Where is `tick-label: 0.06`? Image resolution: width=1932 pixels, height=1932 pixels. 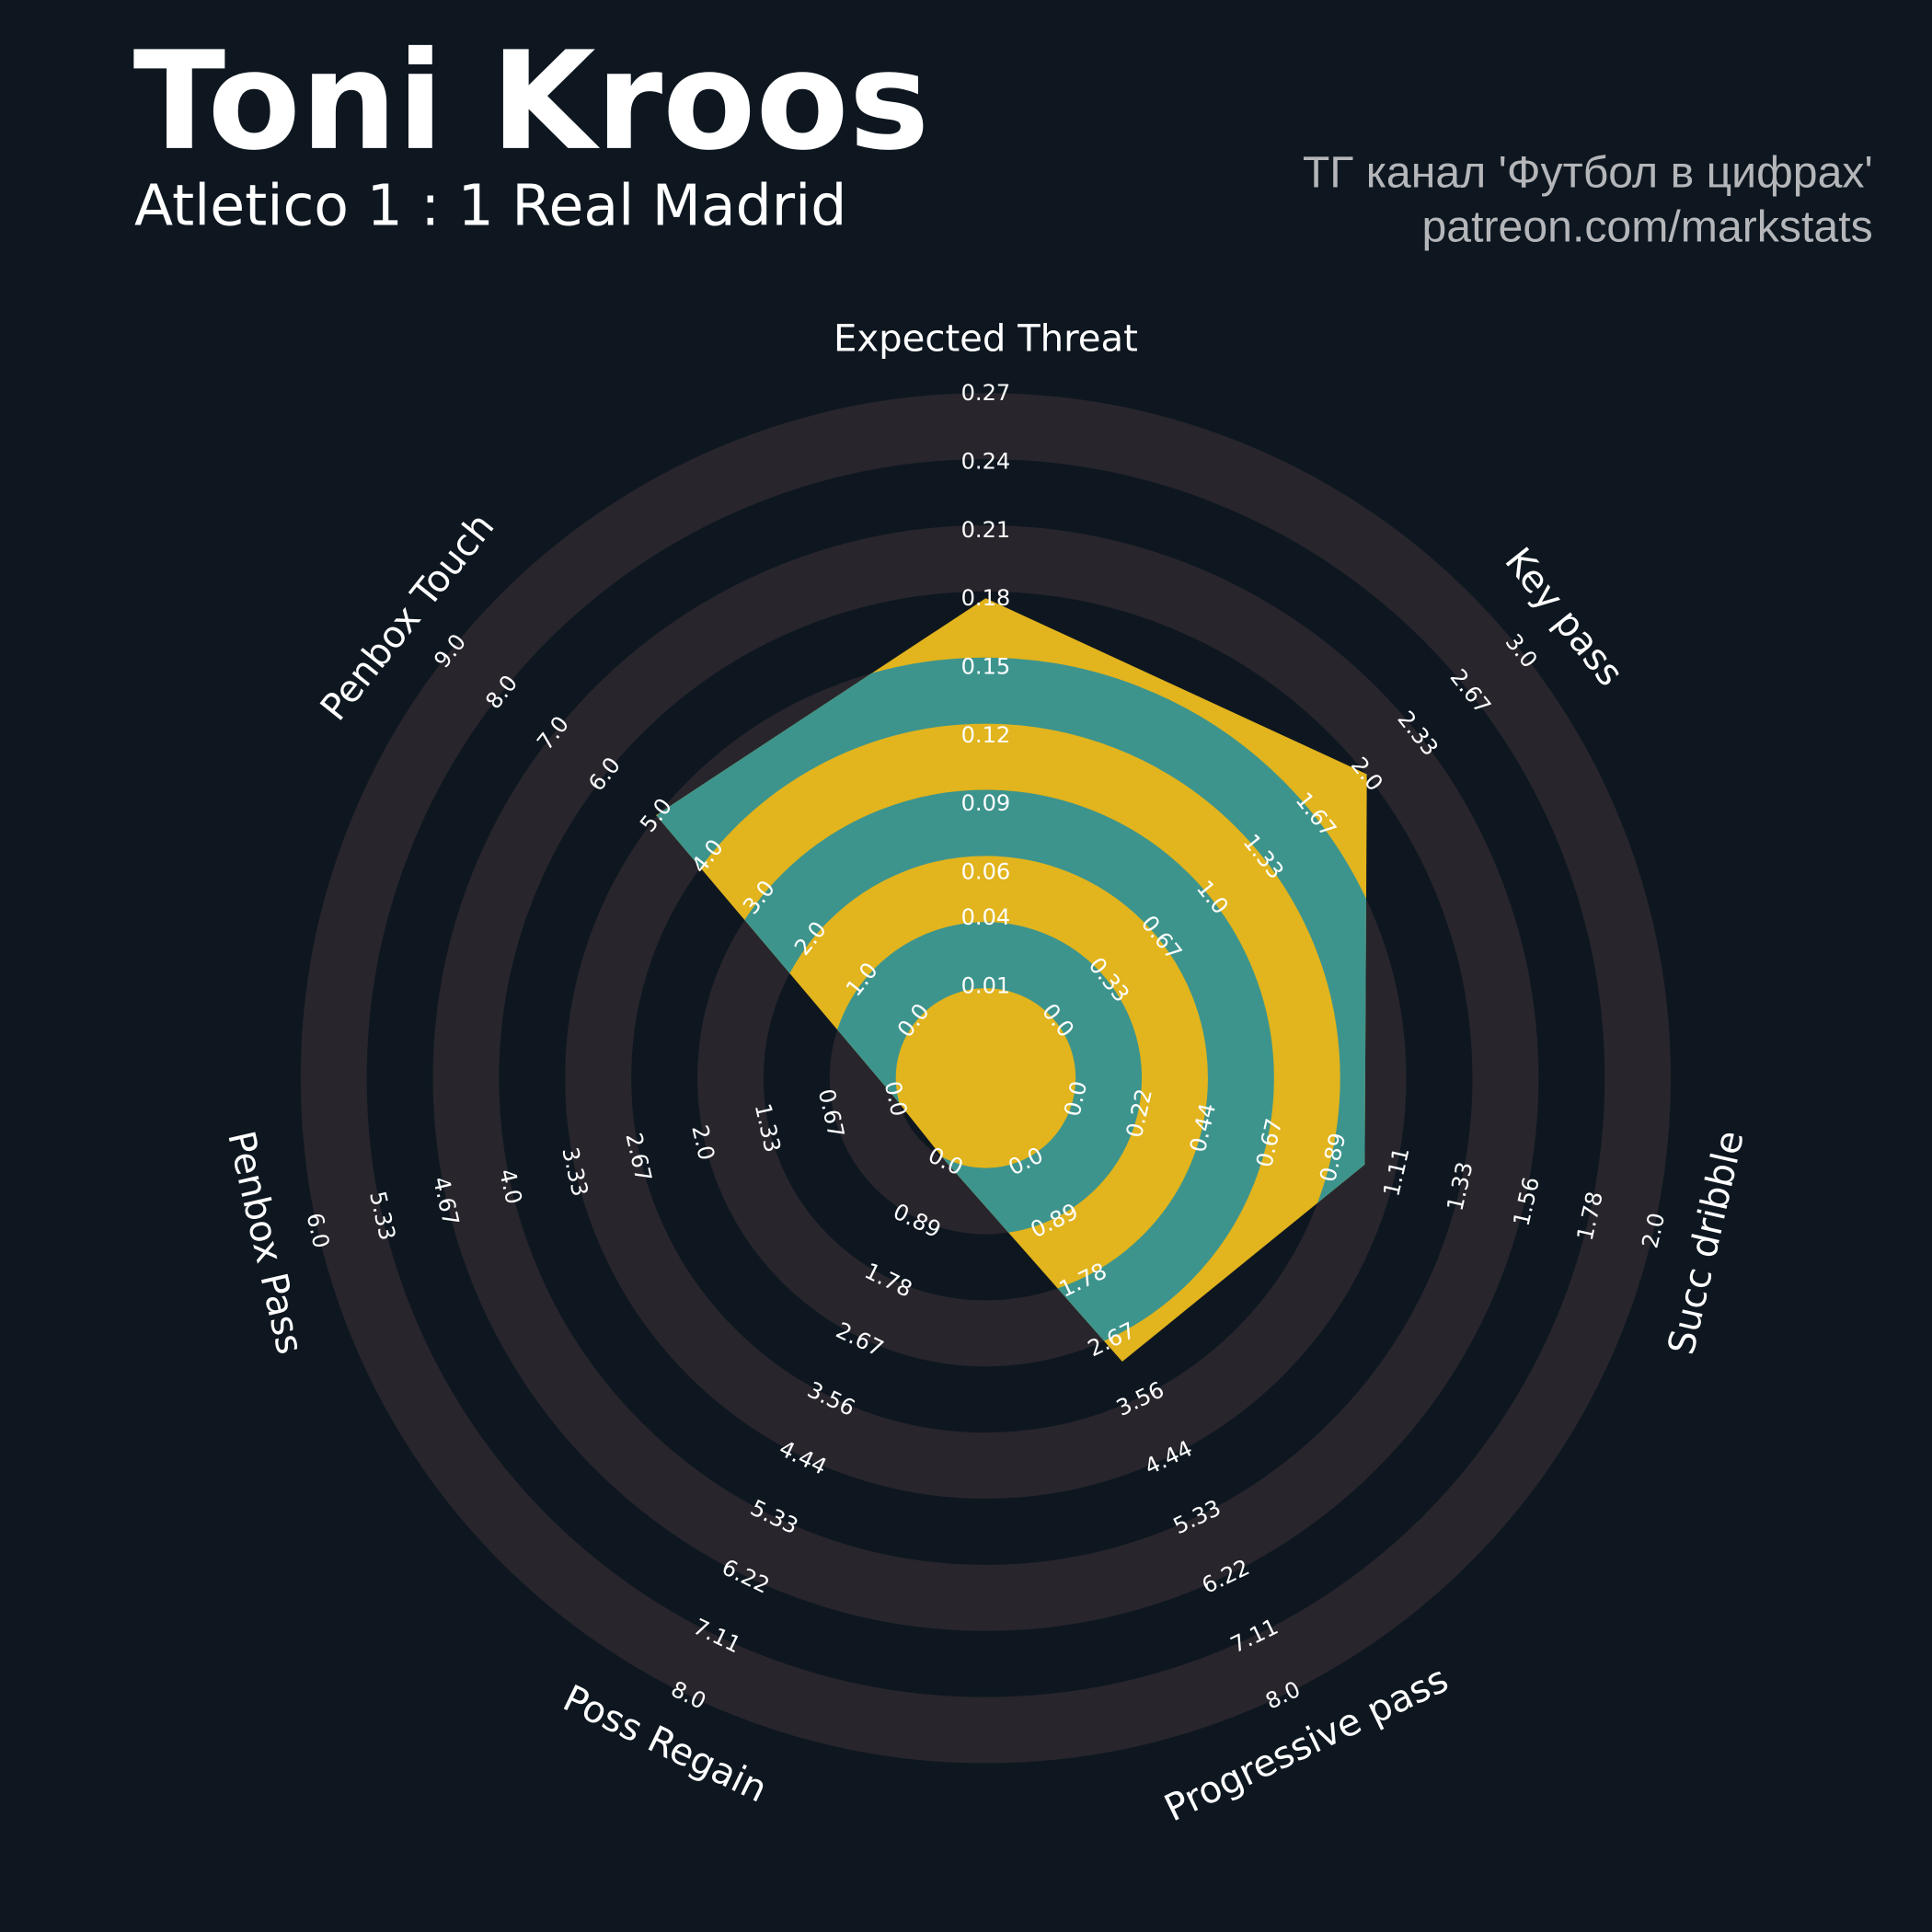
tick-label: 0.06 is located at coordinates (986, 872).